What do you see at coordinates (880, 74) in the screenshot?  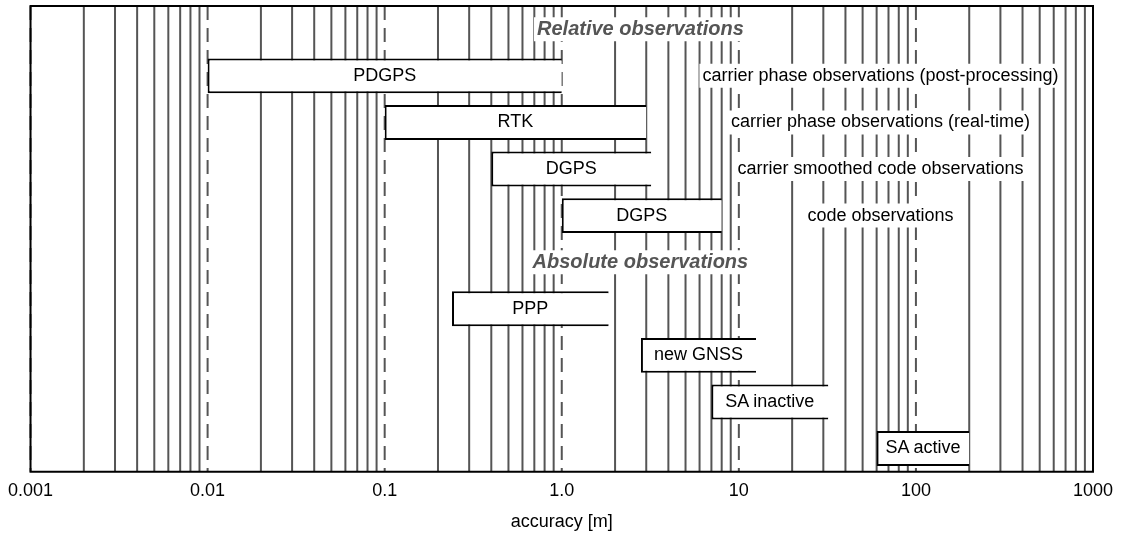 I see `annotation: carrier phase observations (post-processing)` at bounding box center [880, 74].